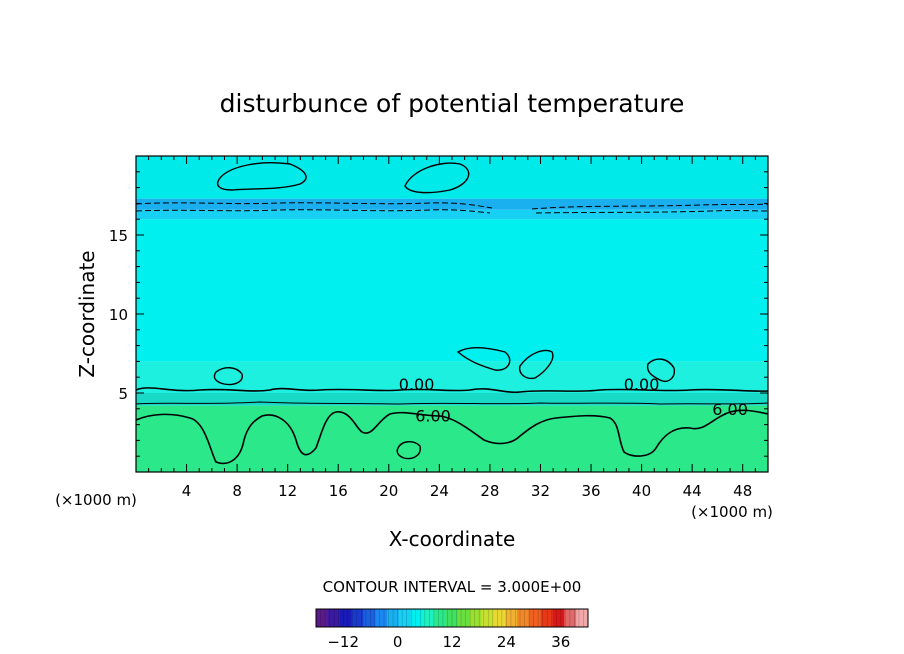 This screenshot has width=904, height=654. What do you see at coordinates (452, 629) in the screenshot?
I see `colorbar: −12 0 12 24 36` at bounding box center [452, 629].